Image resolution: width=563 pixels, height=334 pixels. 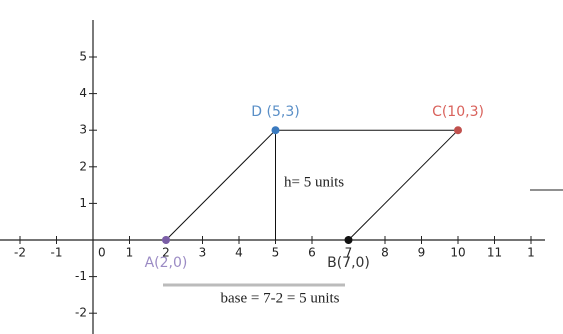 I want to click on x-tick-label: 5, so click(x=276, y=253).